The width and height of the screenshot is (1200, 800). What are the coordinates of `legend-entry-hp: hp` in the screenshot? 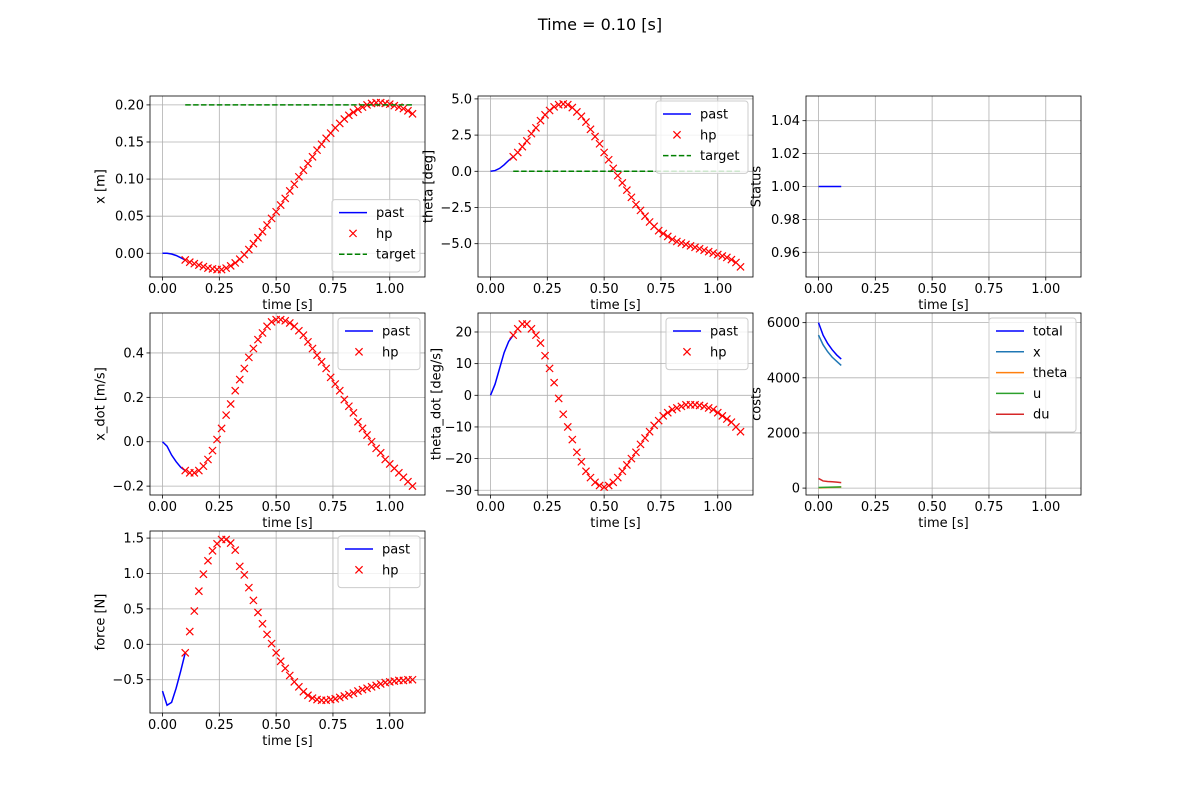 It's located at (376, 352).